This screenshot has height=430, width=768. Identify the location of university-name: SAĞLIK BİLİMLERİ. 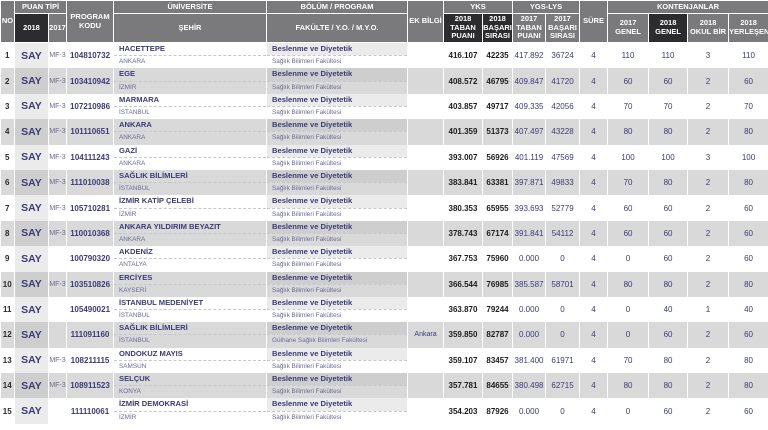
(153, 328).